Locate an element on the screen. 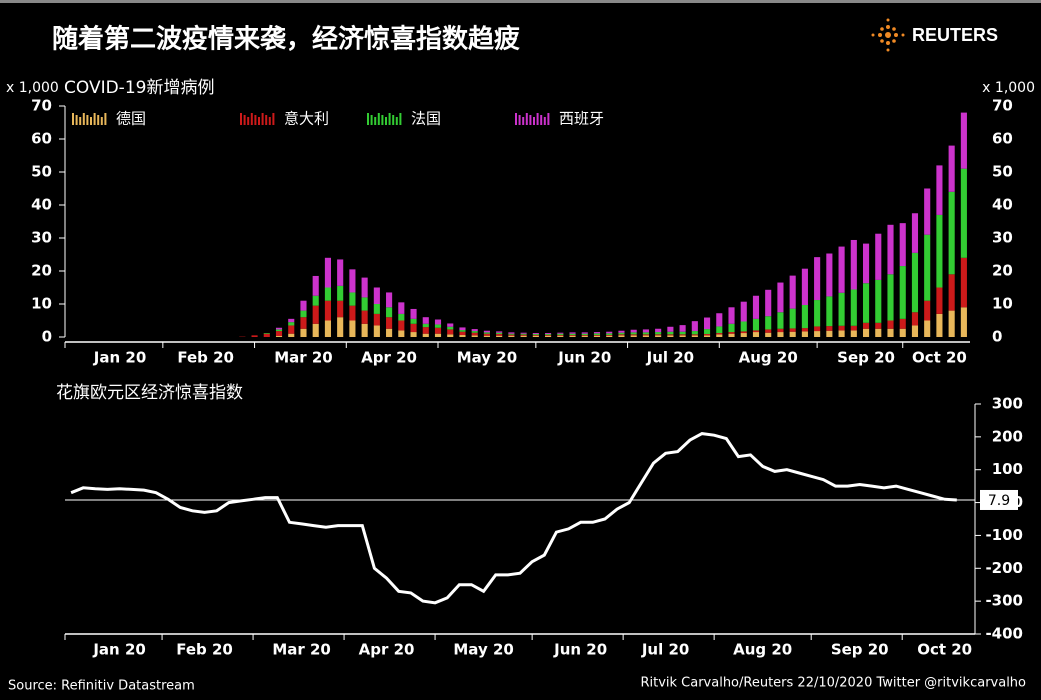  y-tick-label: 20 is located at coordinates (1002, 271).